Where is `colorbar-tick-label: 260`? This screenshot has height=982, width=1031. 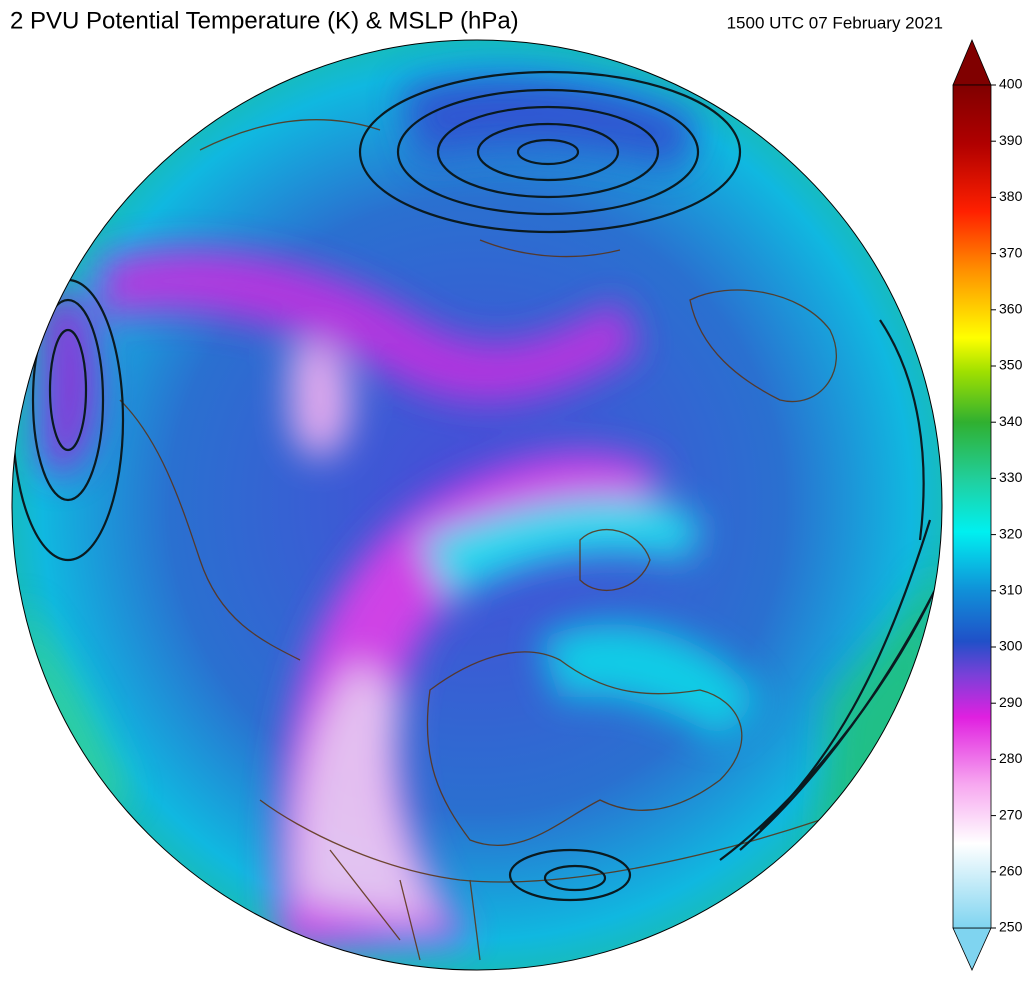 colorbar-tick-label: 260 is located at coordinates (1011, 871).